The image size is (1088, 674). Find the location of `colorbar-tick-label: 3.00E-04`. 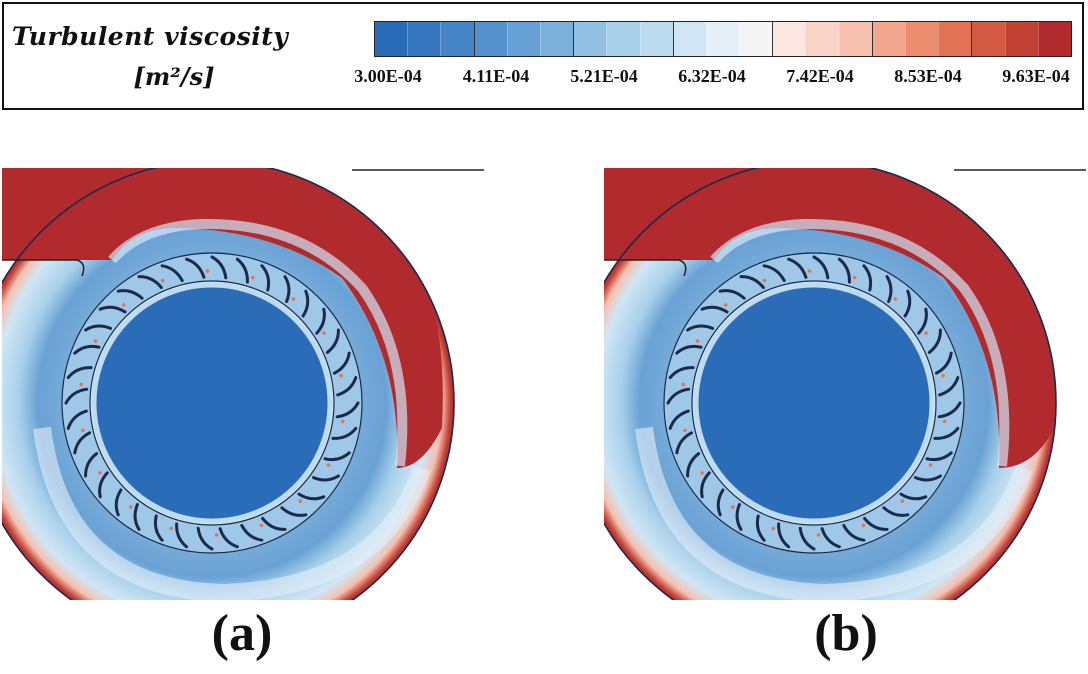

colorbar-tick-label: 3.00E-04 is located at coordinates (388, 76).